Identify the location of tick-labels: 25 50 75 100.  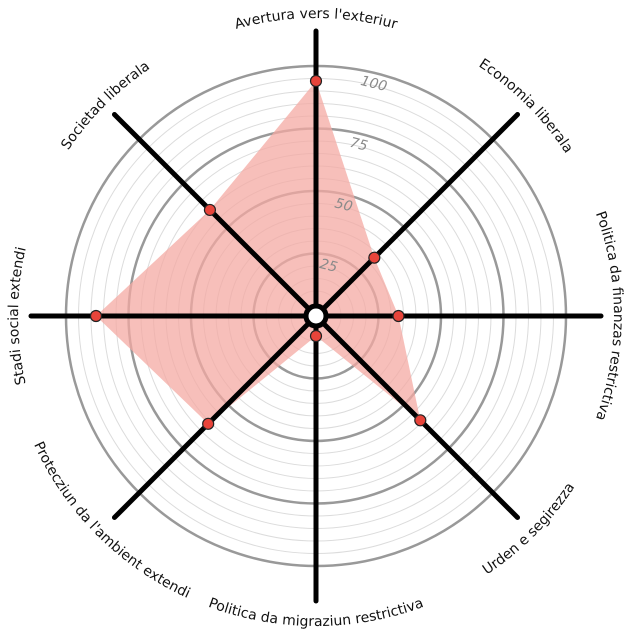
(353, 174).